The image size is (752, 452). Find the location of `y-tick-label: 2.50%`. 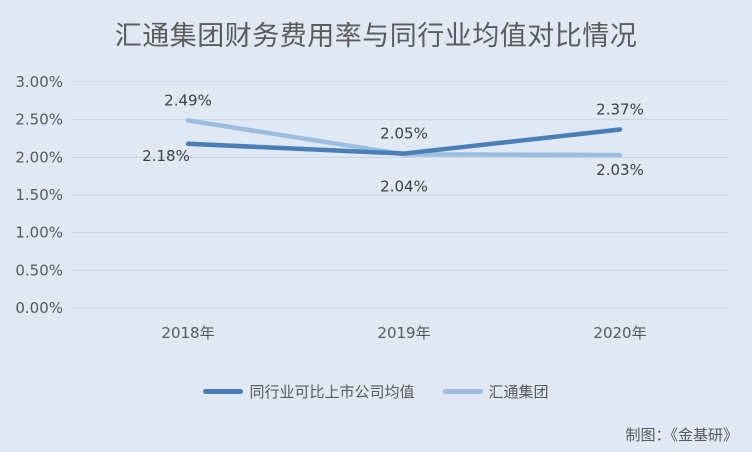

y-tick-label: 2.50% is located at coordinates (39, 120).